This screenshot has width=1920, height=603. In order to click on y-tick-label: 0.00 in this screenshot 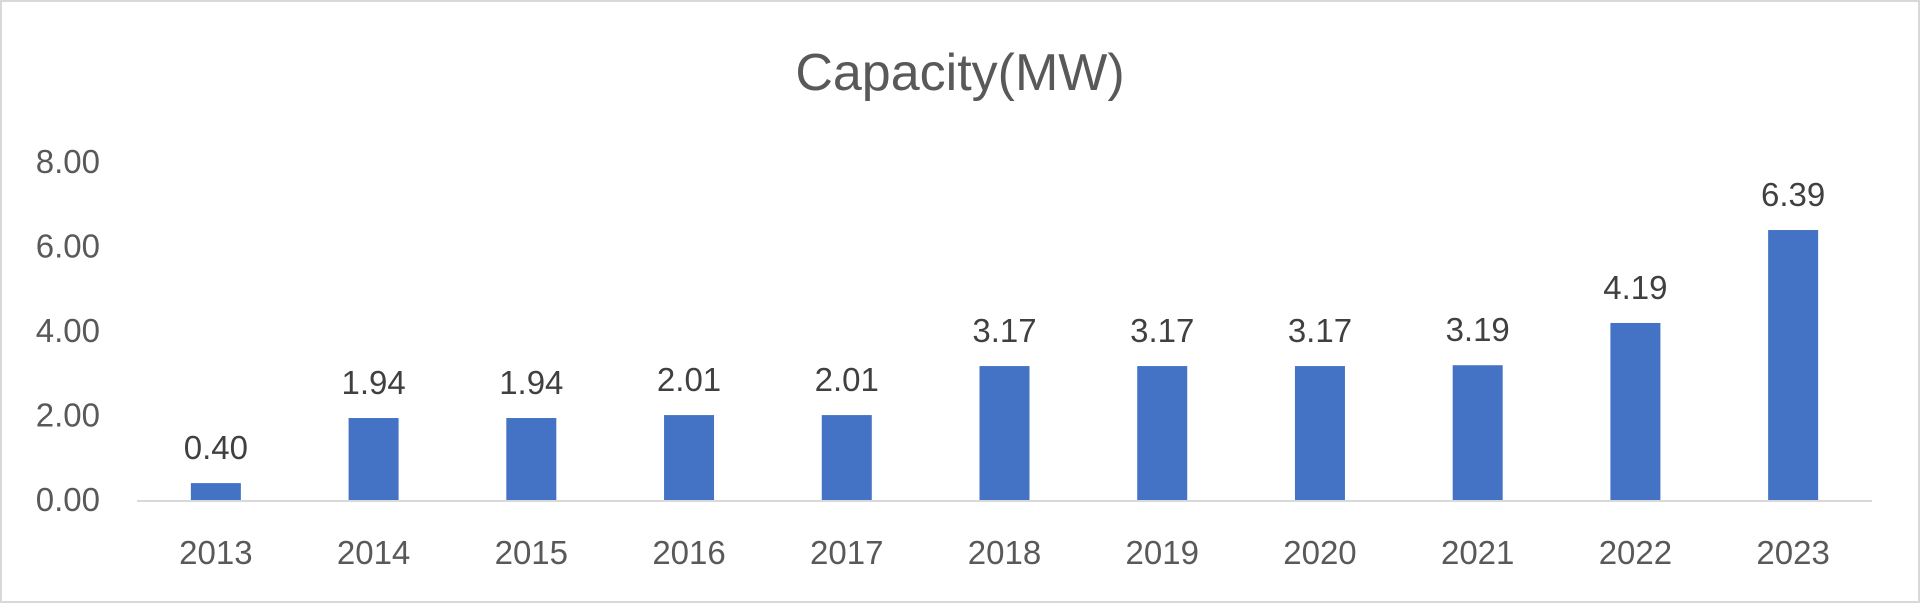, I will do `click(68, 499)`.